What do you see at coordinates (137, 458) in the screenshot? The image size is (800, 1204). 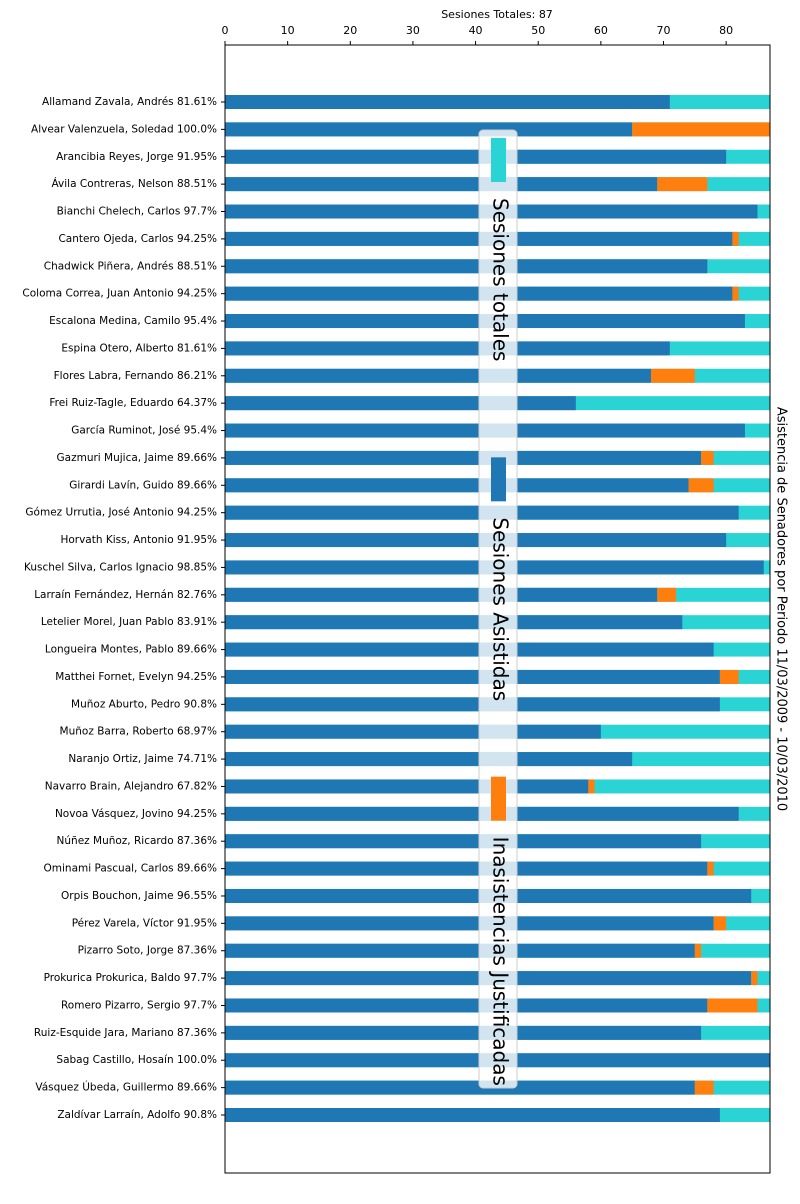 I see `y-tick-label: Gazmuri Mujica, Jaime 89.66%` at bounding box center [137, 458].